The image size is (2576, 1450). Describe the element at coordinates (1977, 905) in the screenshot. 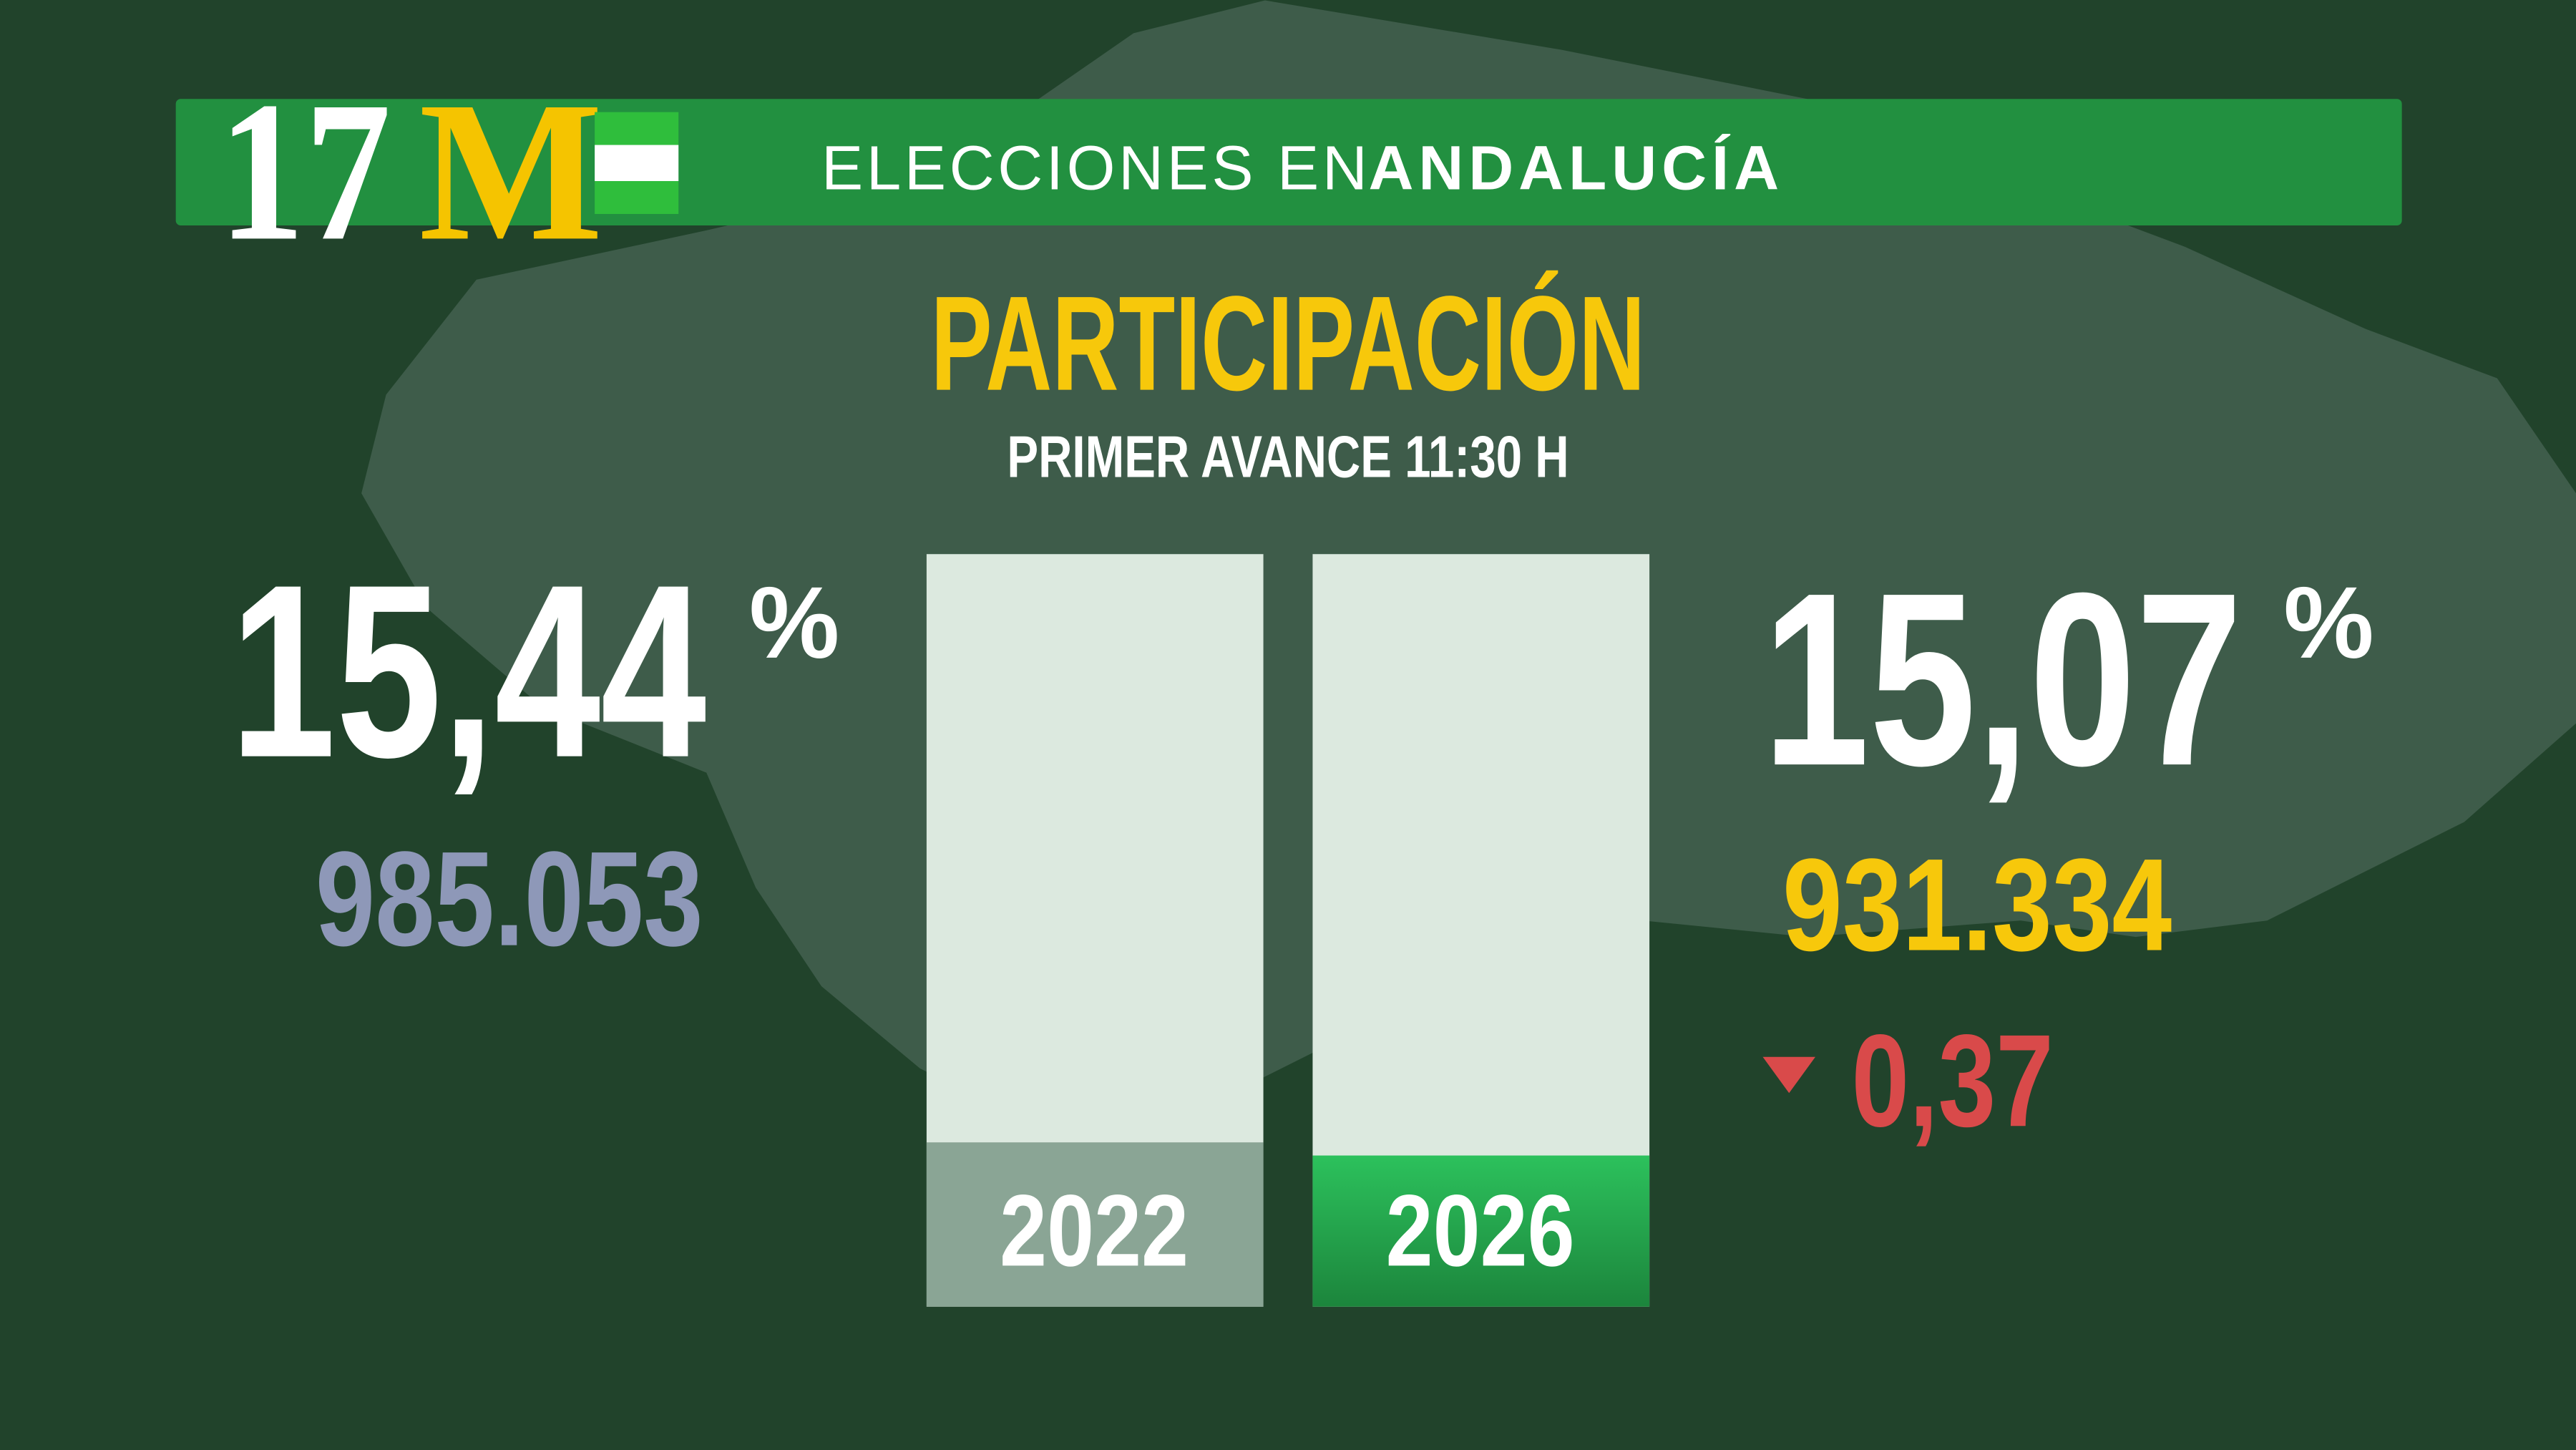

I see `votes-2026: 931.334` at that location.